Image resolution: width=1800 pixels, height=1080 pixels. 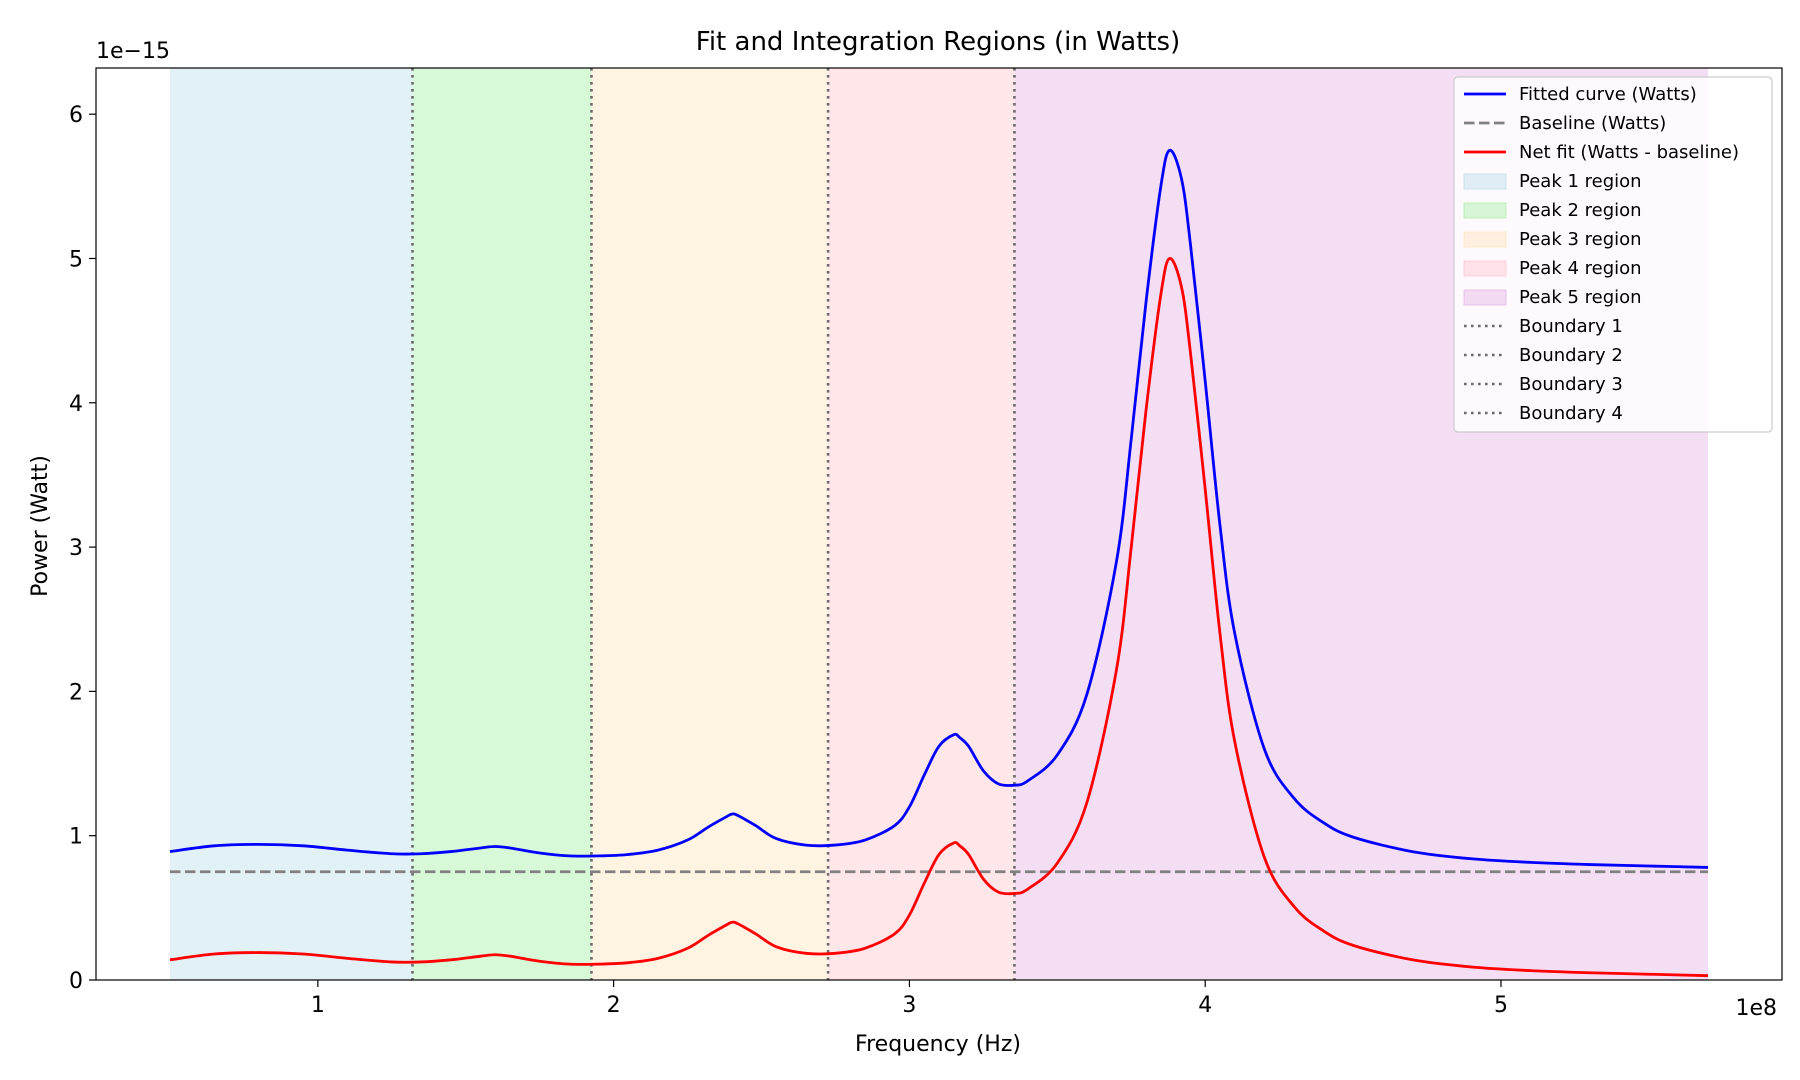 I want to click on y-tick-label: 1, so click(x=76, y=837).